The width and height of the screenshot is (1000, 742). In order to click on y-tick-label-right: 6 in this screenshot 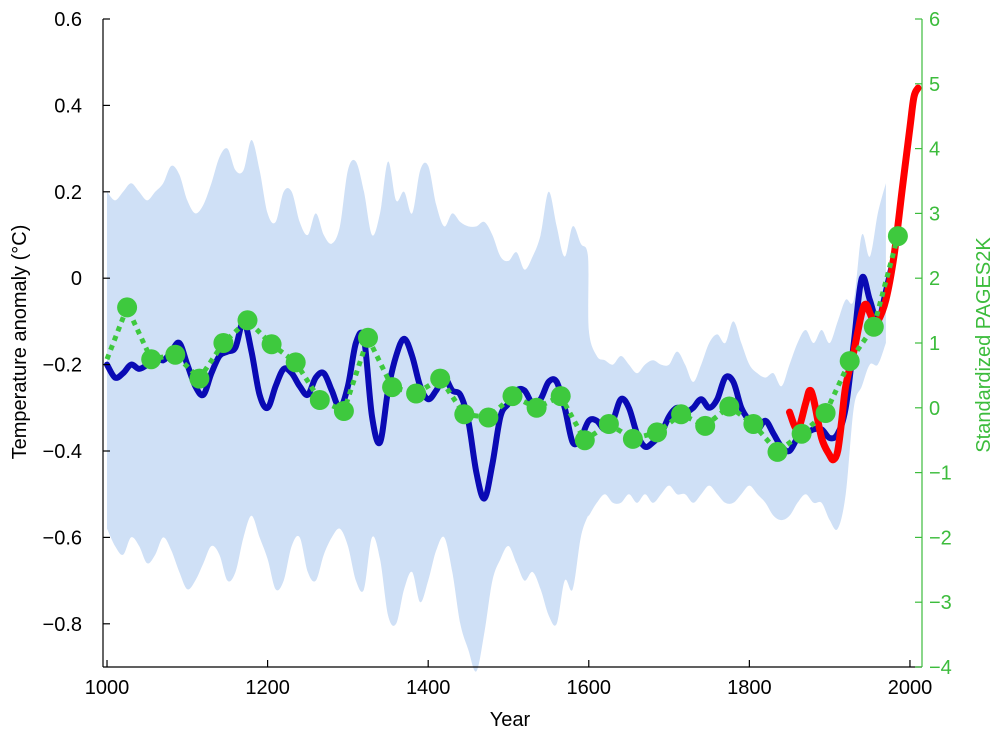, I will do `click(934, 20)`.